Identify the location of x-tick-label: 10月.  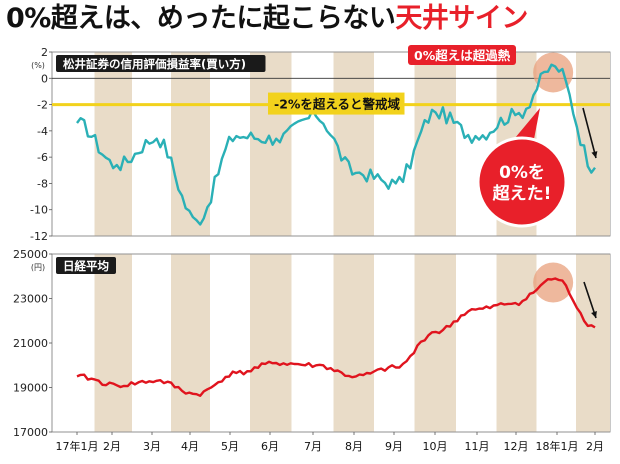
(435, 446).